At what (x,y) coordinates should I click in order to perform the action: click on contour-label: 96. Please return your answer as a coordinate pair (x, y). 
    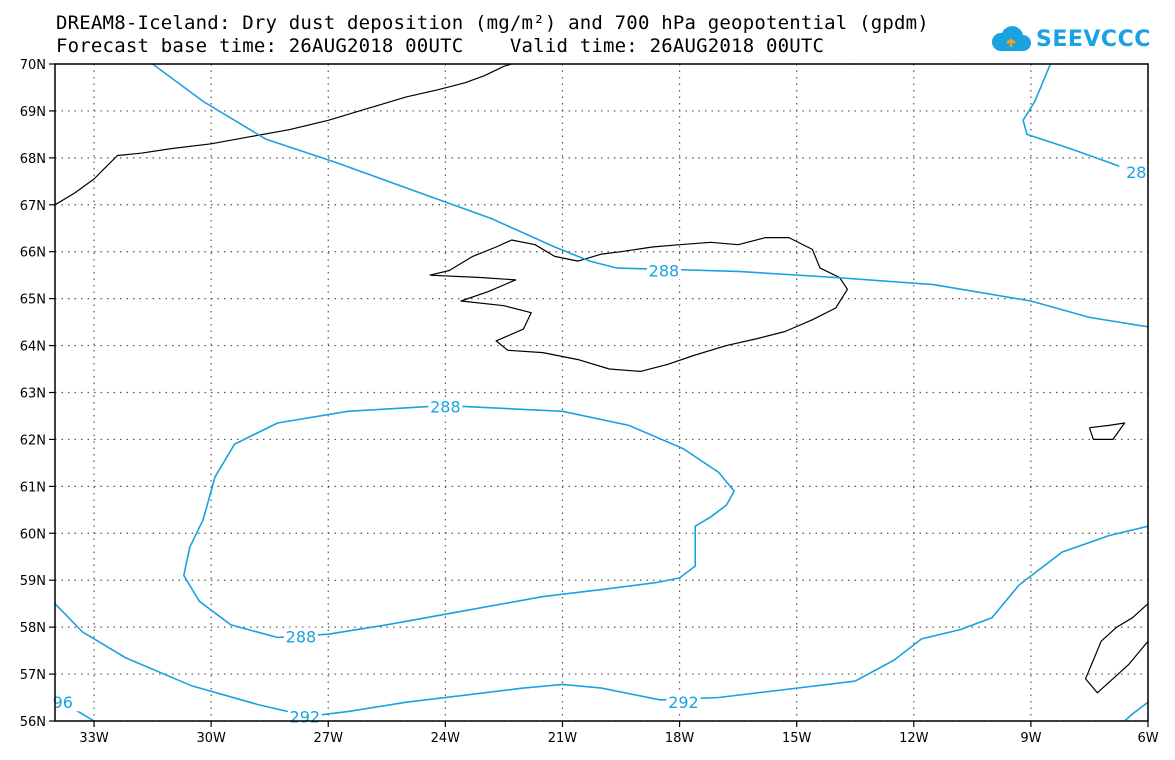
    Looking at the image, I should click on (63, 702).